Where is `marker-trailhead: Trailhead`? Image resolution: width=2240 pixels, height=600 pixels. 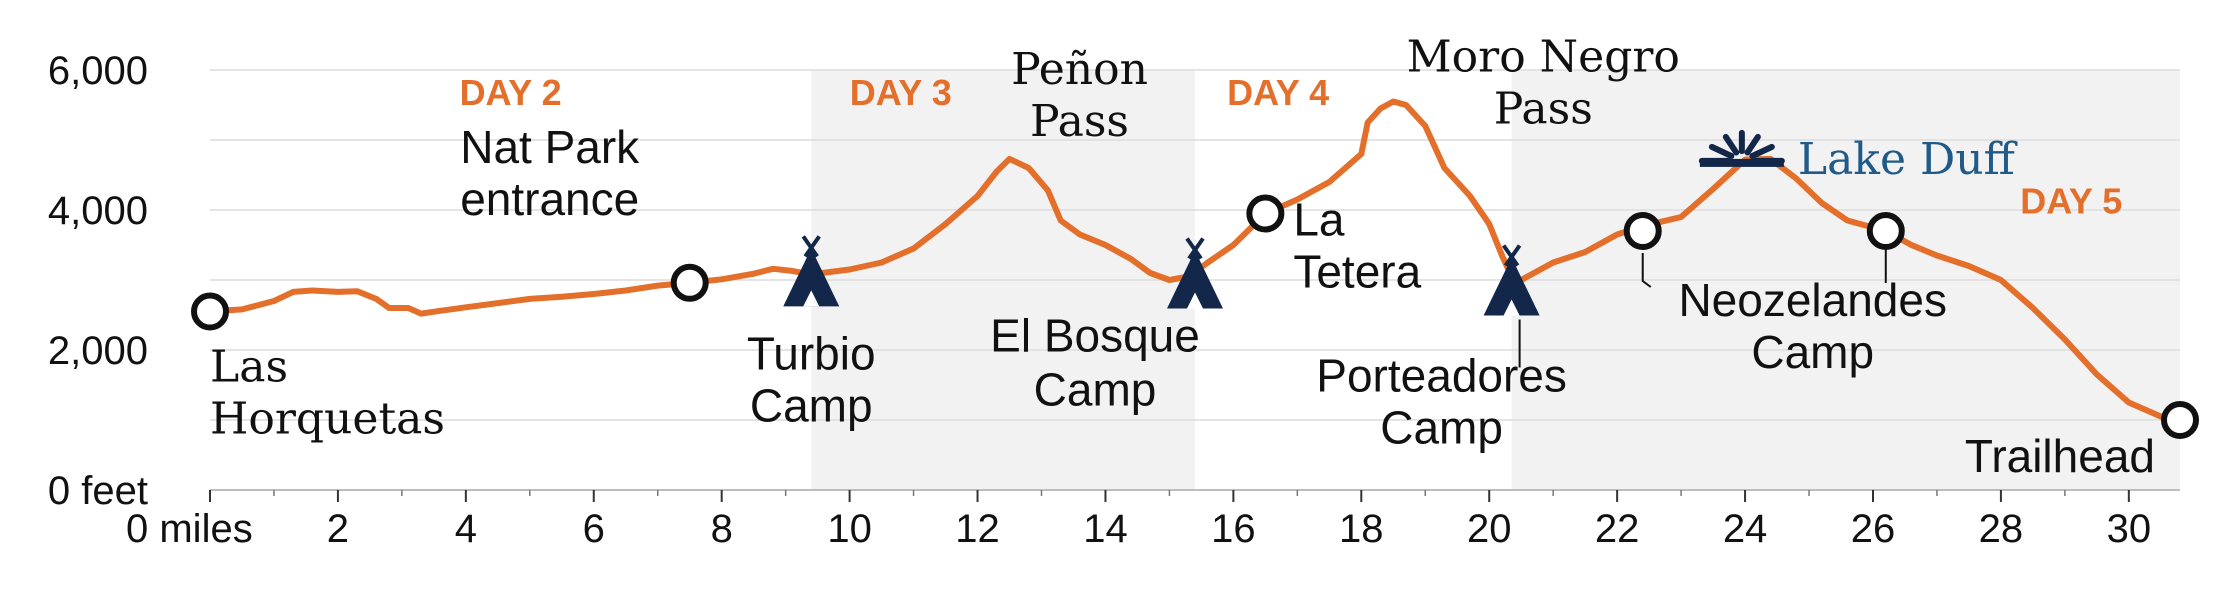
marker-trailhead: Trailhead is located at coordinates (2082, 441).